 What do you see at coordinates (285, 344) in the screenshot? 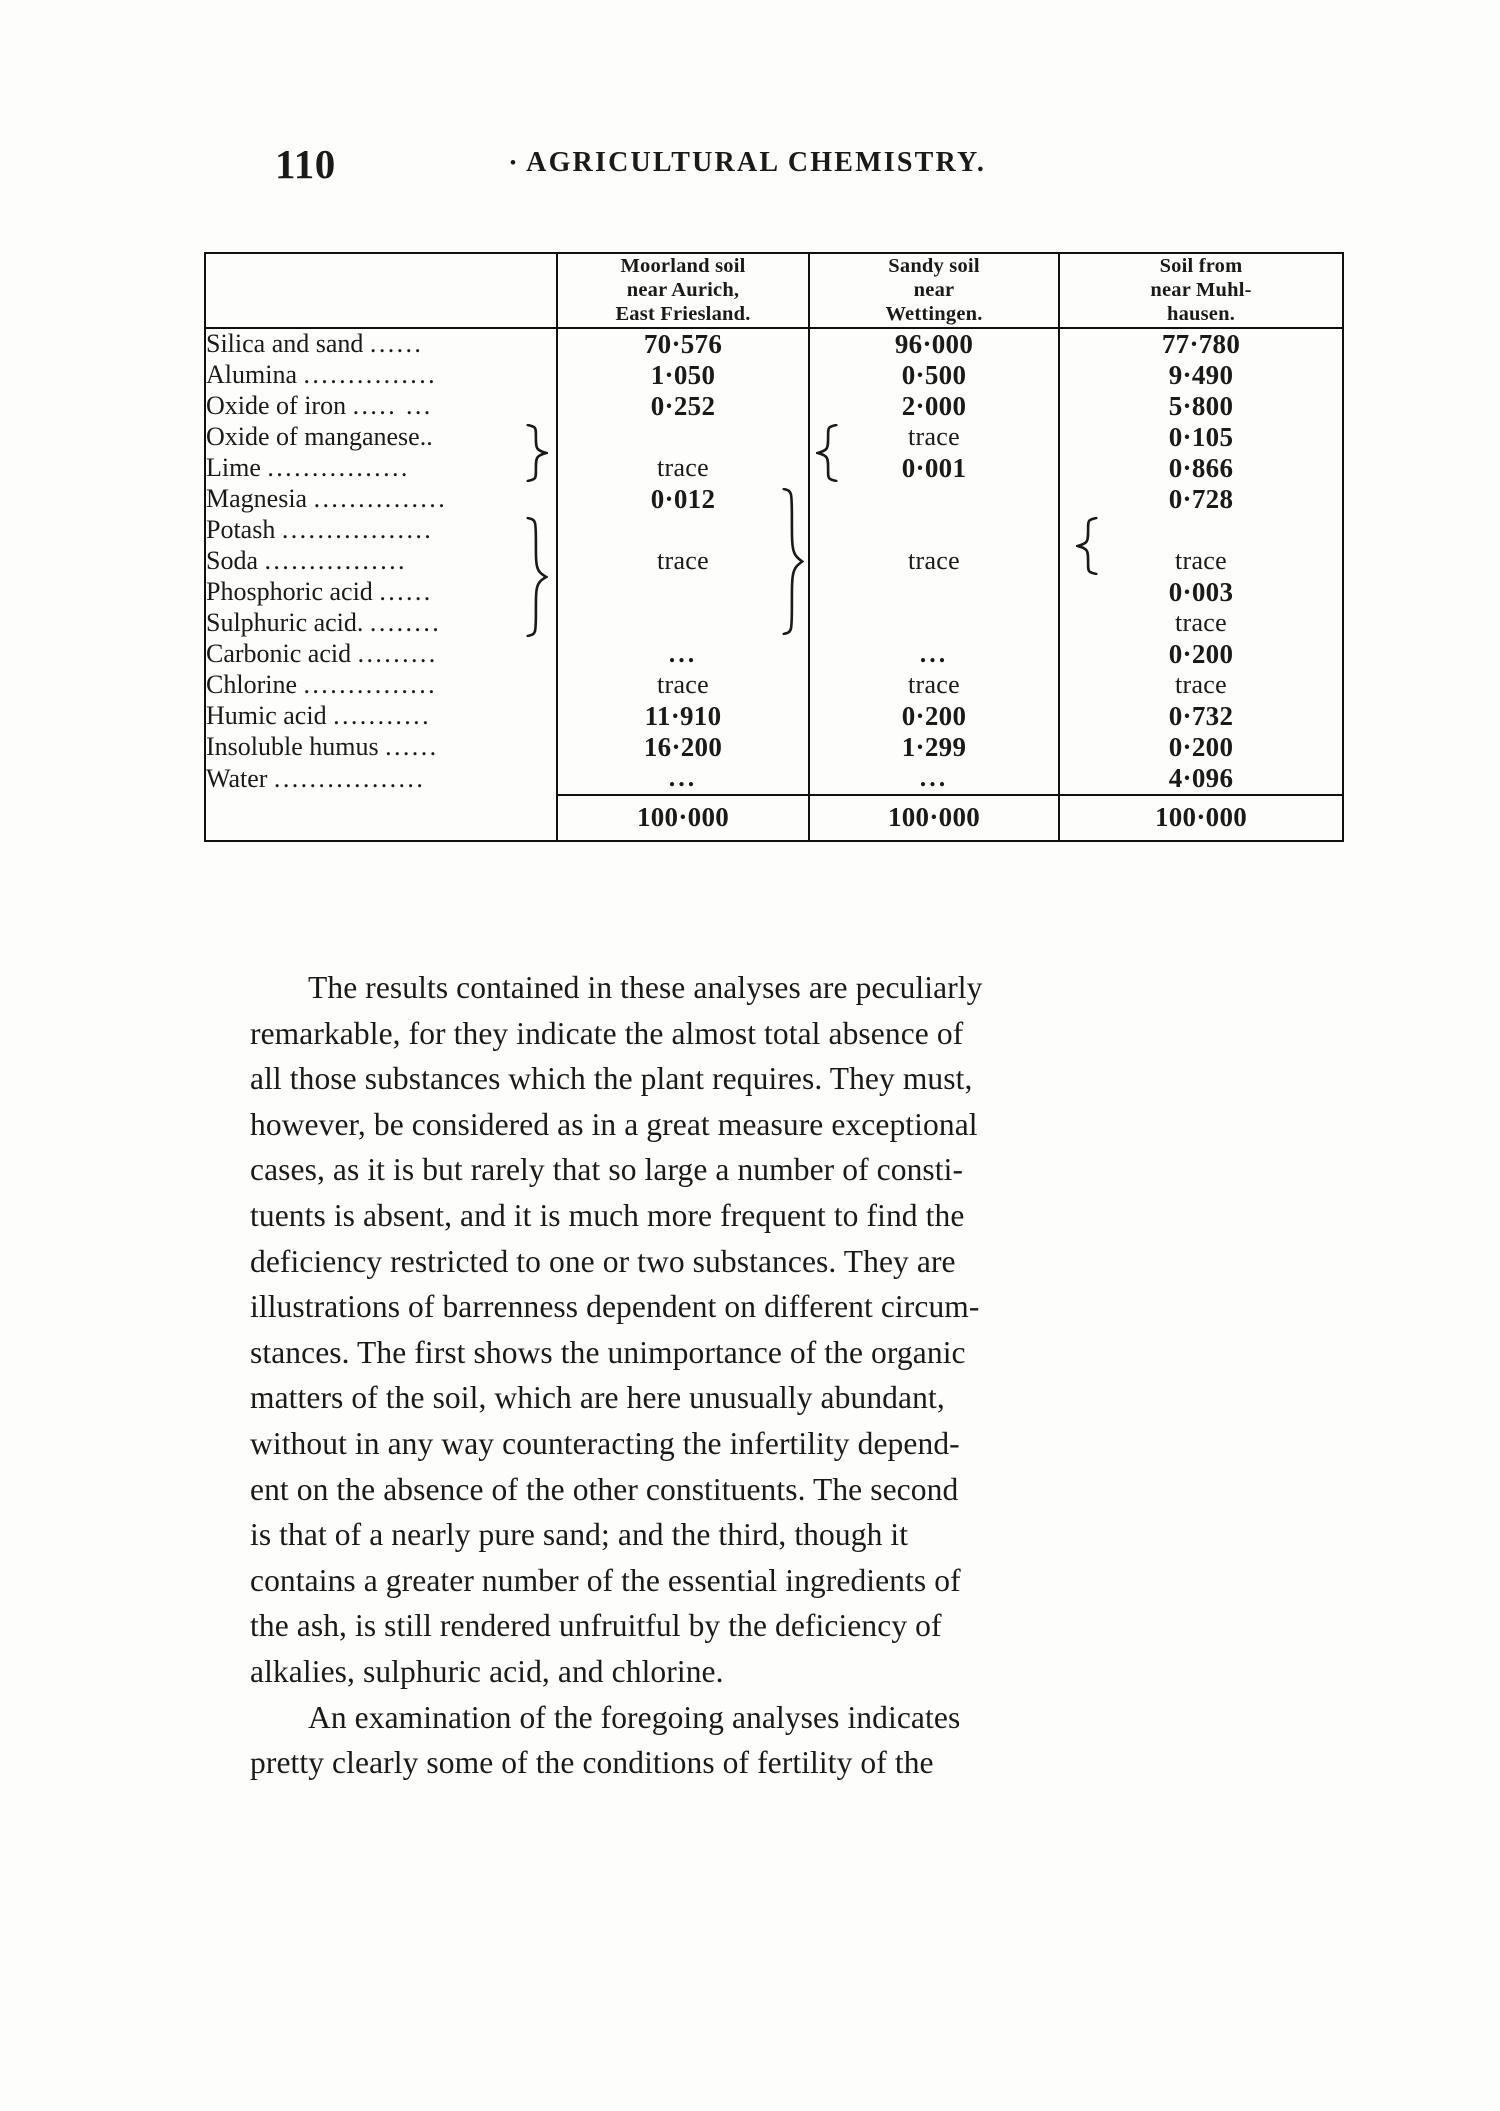
I see `row-label-text: Silica and sand` at bounding box center [285, 344].